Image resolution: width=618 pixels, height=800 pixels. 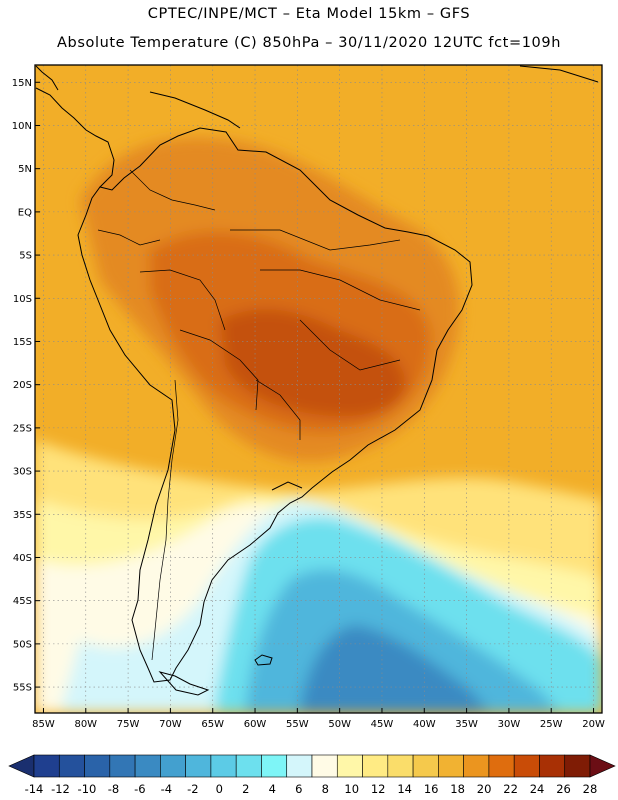 I want to click on lon-tick-label: 30W, so click(x=509, y=724).